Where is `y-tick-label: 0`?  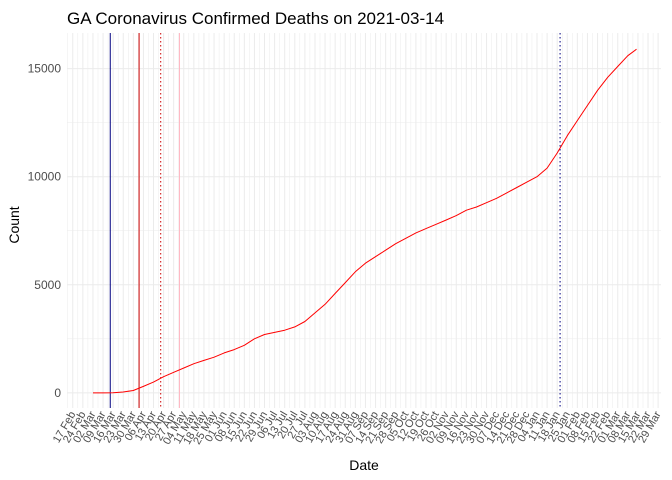 y-tick-label: 0 is located at coordinates (57, 393).